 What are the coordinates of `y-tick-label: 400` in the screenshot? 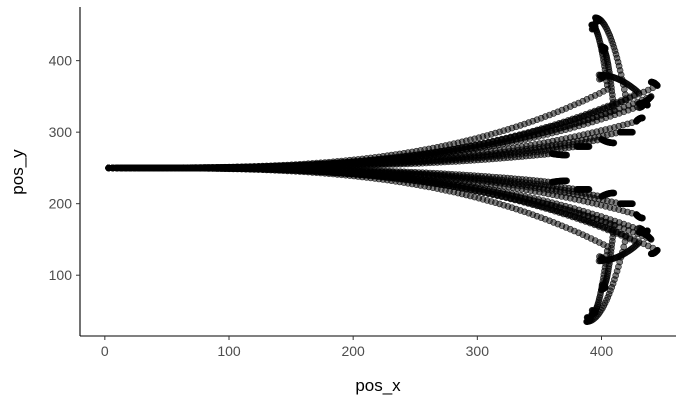 It's located at (61, 61).